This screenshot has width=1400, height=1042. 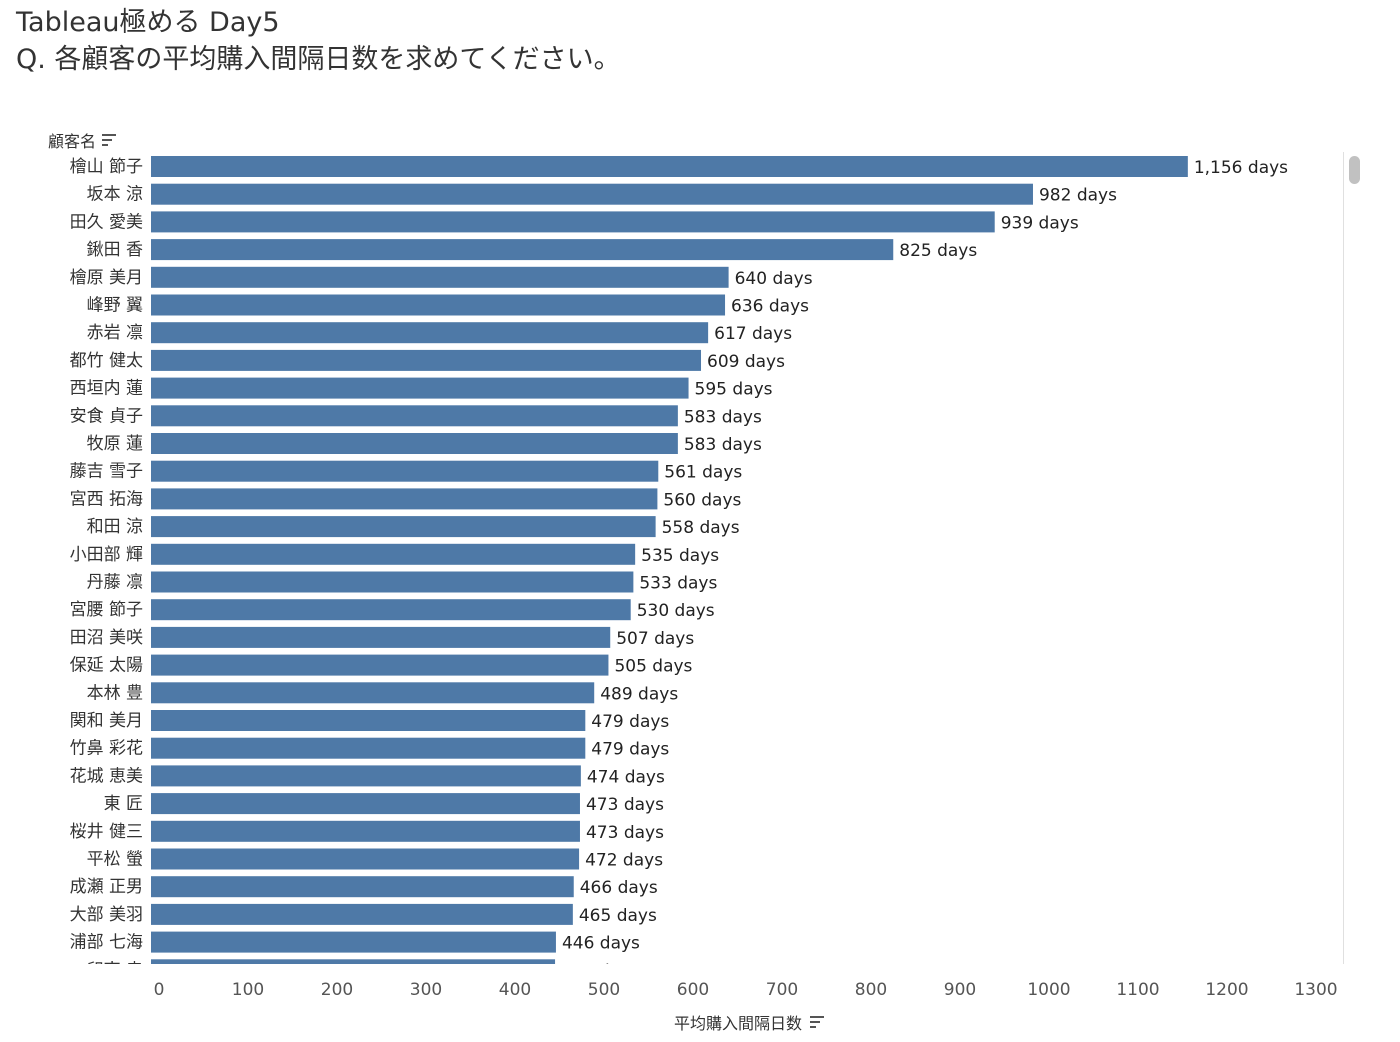 I want to click on category-label: 本林 豊, so click(x=115, y=693).